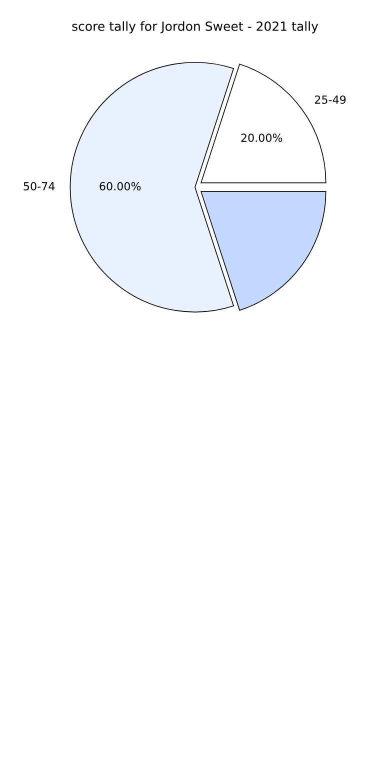  I want to click on data-label: 60.00%, so click(120, 186).